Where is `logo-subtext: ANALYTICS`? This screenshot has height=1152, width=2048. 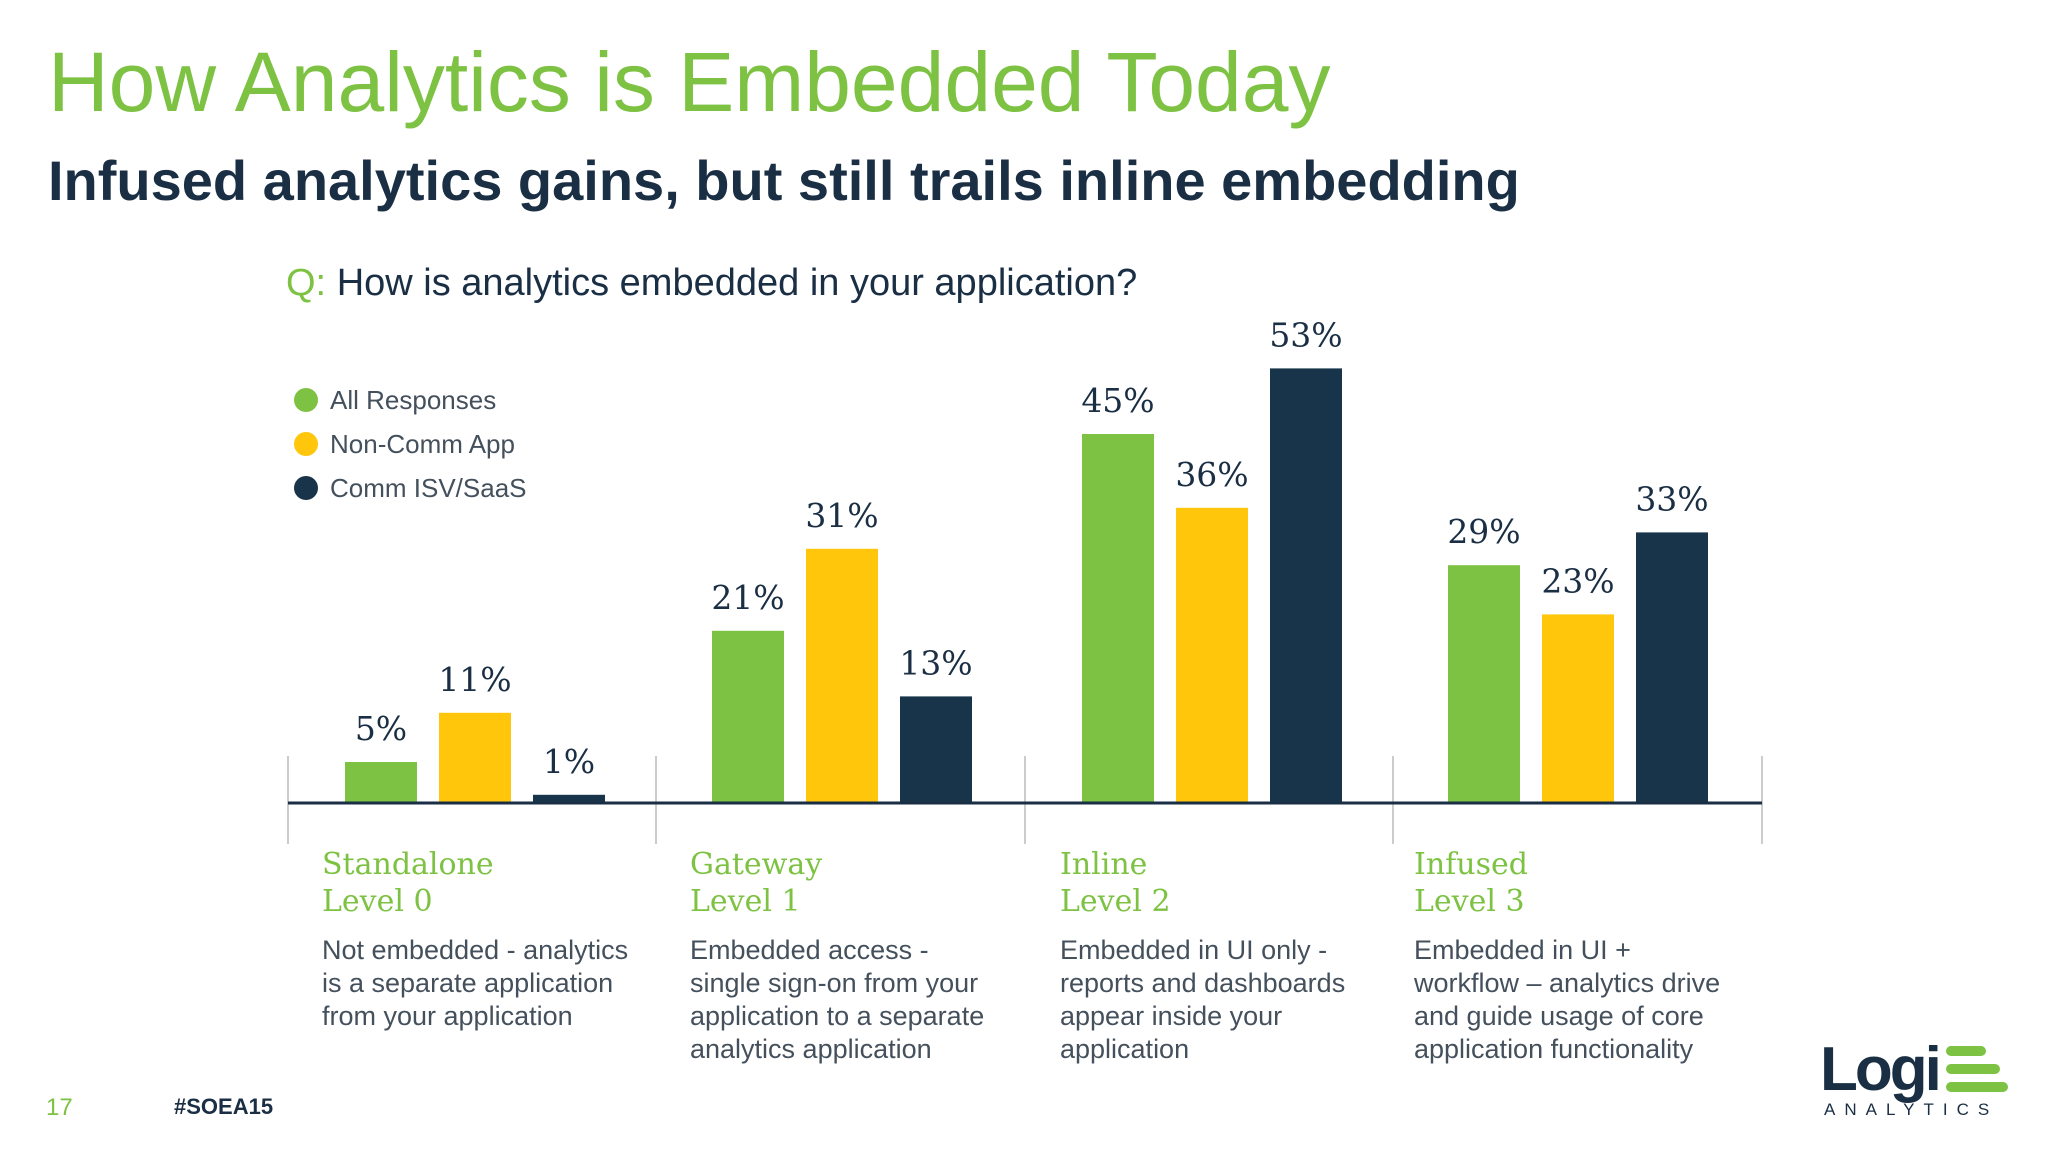
logo-subtext: ANALYTICS is located at coordinates (1911, 1109).